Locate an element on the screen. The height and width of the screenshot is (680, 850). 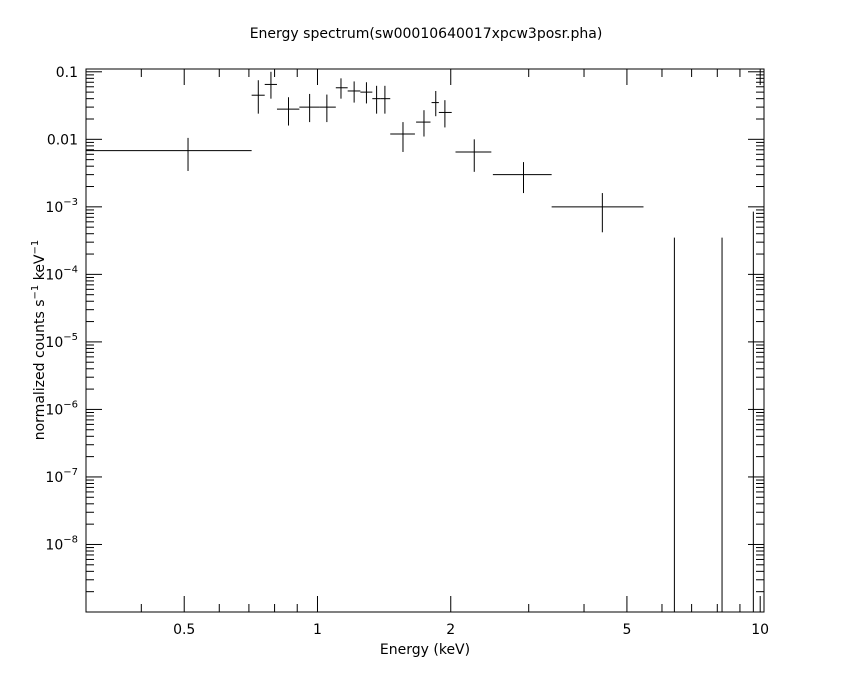
y-axis-label-prefix: normalized counts s is located at coordinates (40, 369).